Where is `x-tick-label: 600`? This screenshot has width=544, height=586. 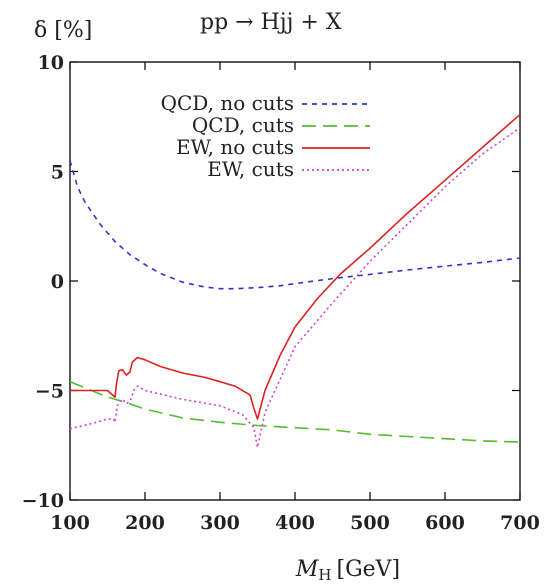 x-tick-label: 600 is located at coordinates (445, 523).